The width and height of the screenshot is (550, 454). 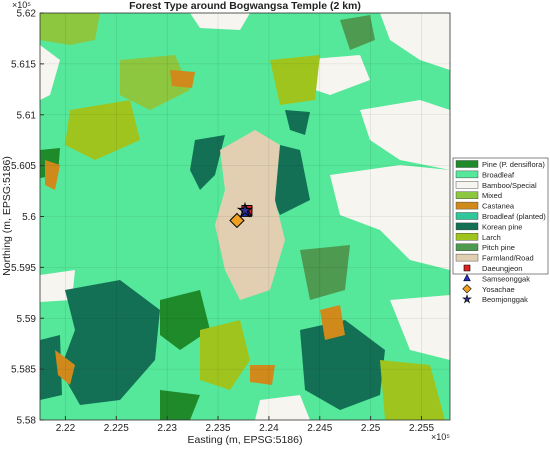 I want to click on y-tick-label: 5.58, so click(x=27, y=421).